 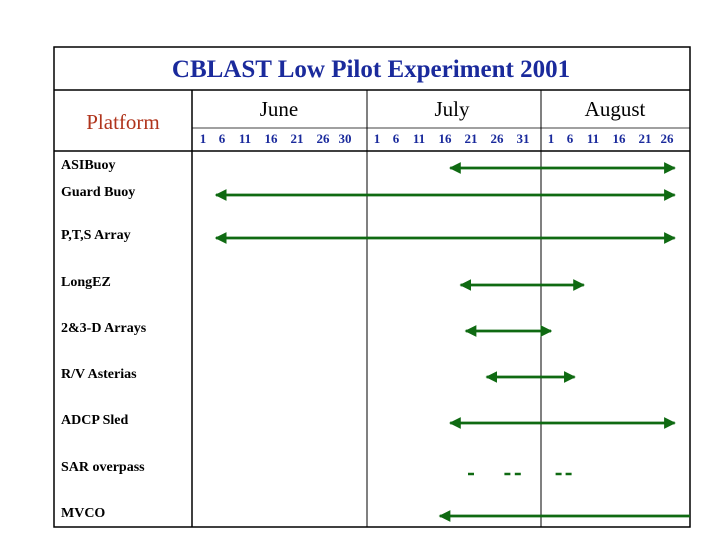 What do you see at coordinates (498, 138) in the screenshot?
I see `day-tick-july-26: 26` at bounding box center [498, 138].